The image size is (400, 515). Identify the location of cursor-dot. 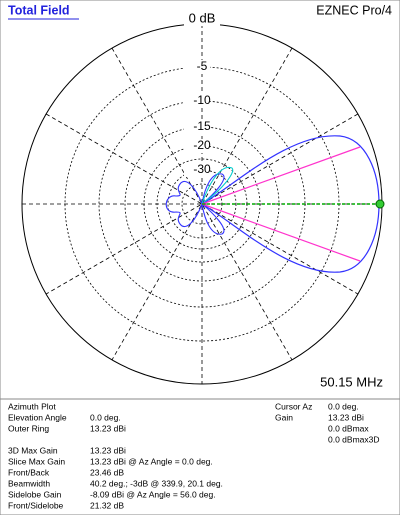
(380, 204).